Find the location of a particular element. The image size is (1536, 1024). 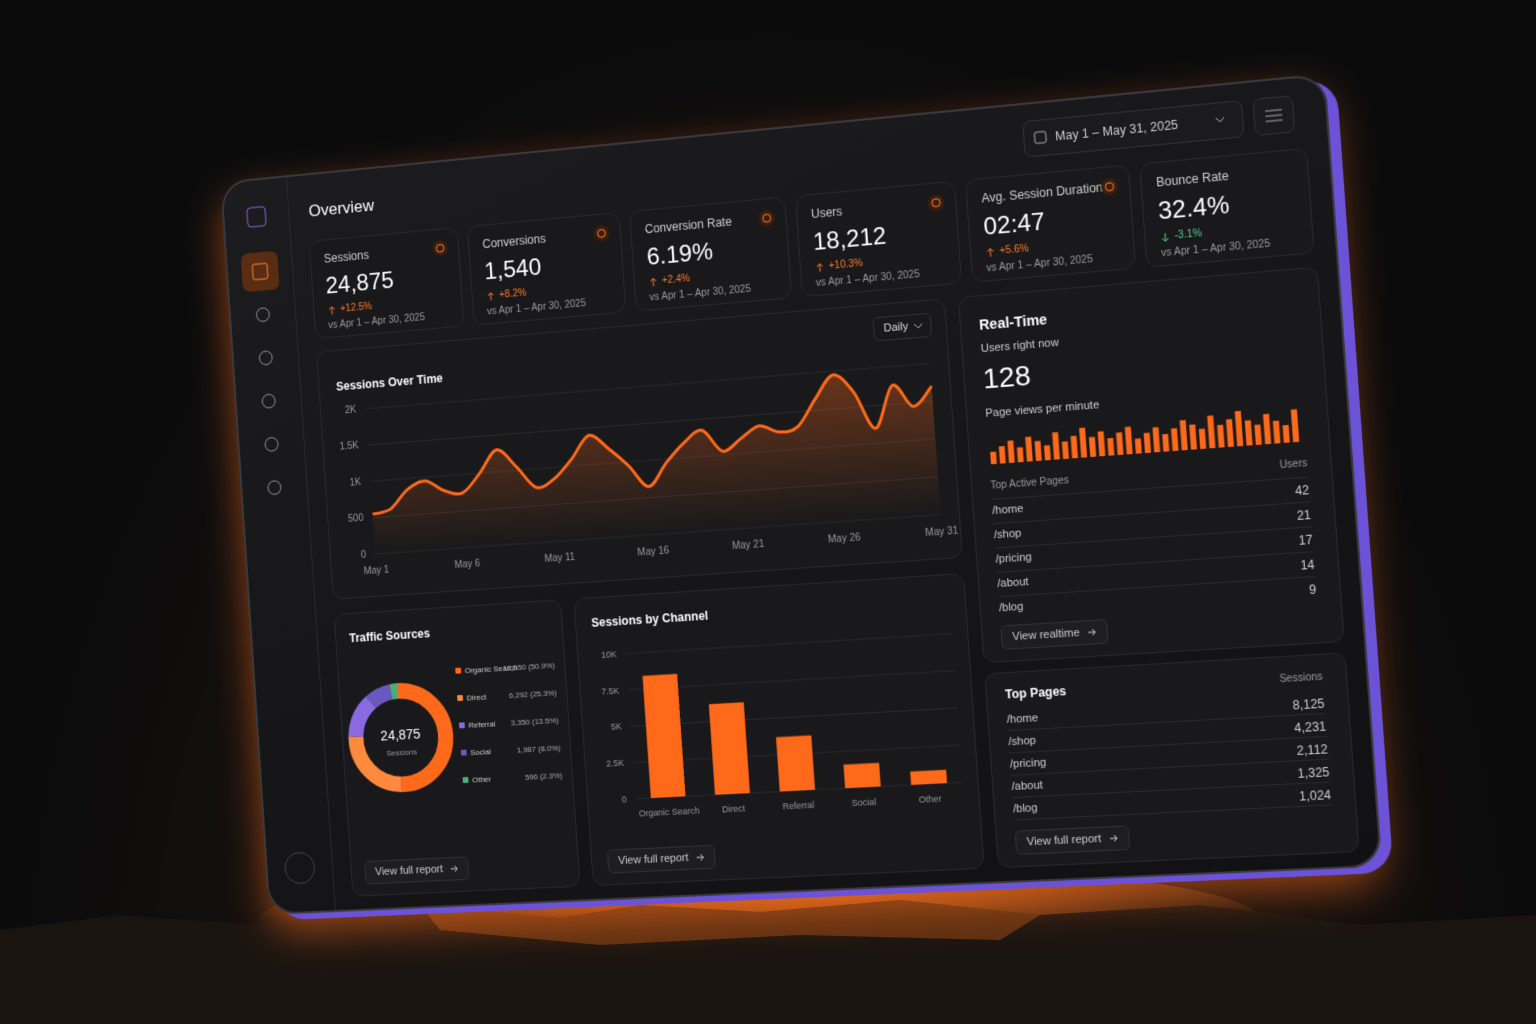

terrain is located at coordinates (768, 962).